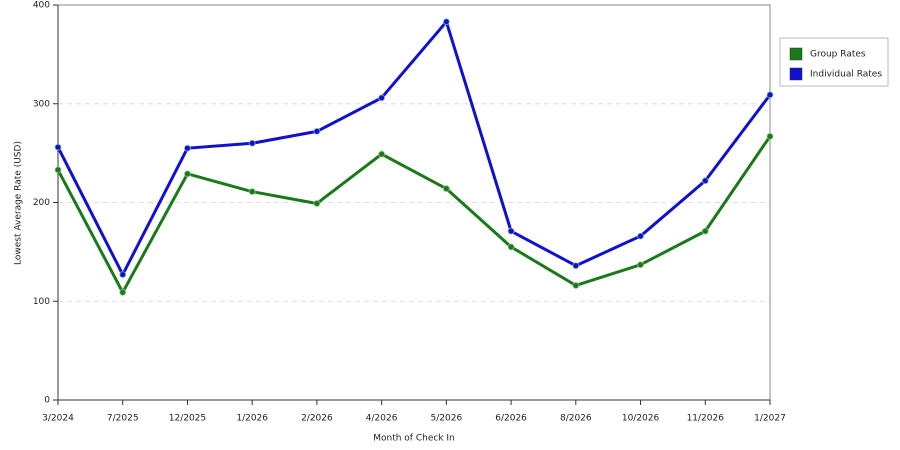 The image size is (900, 450). I want to click on x-tick-label: 12/2025, so click(187, 419).